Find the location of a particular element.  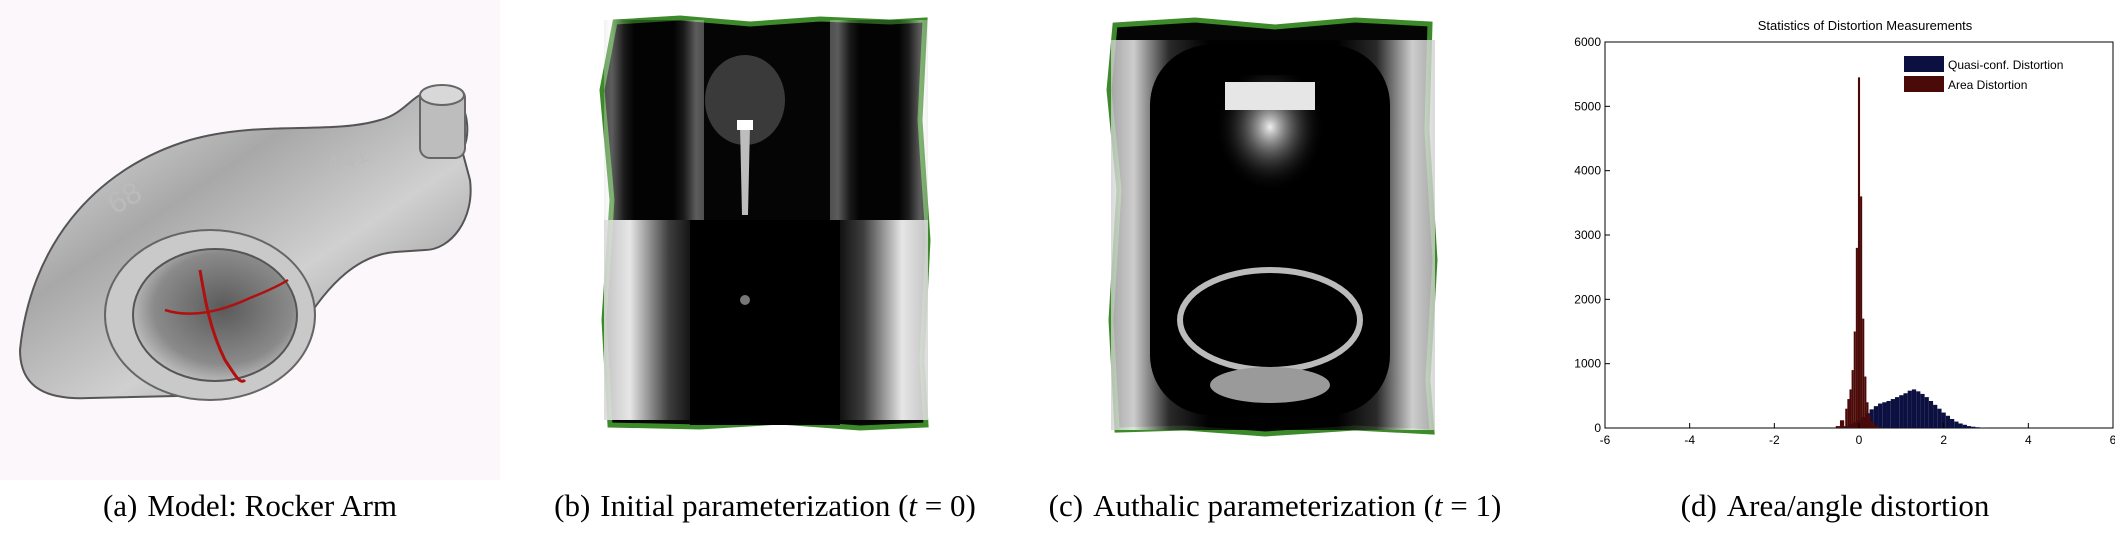

caption-c-label: (c) is located at coordinates (1066, 505).